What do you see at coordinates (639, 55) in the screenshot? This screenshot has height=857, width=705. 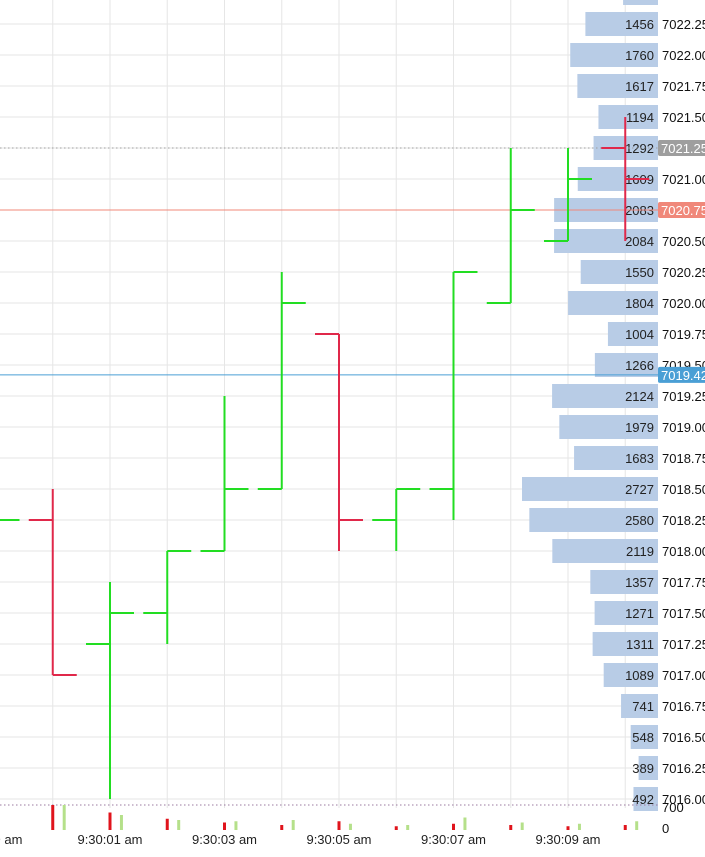 I see `volume-profile-label: 1760` at bounding box center [639, 55].